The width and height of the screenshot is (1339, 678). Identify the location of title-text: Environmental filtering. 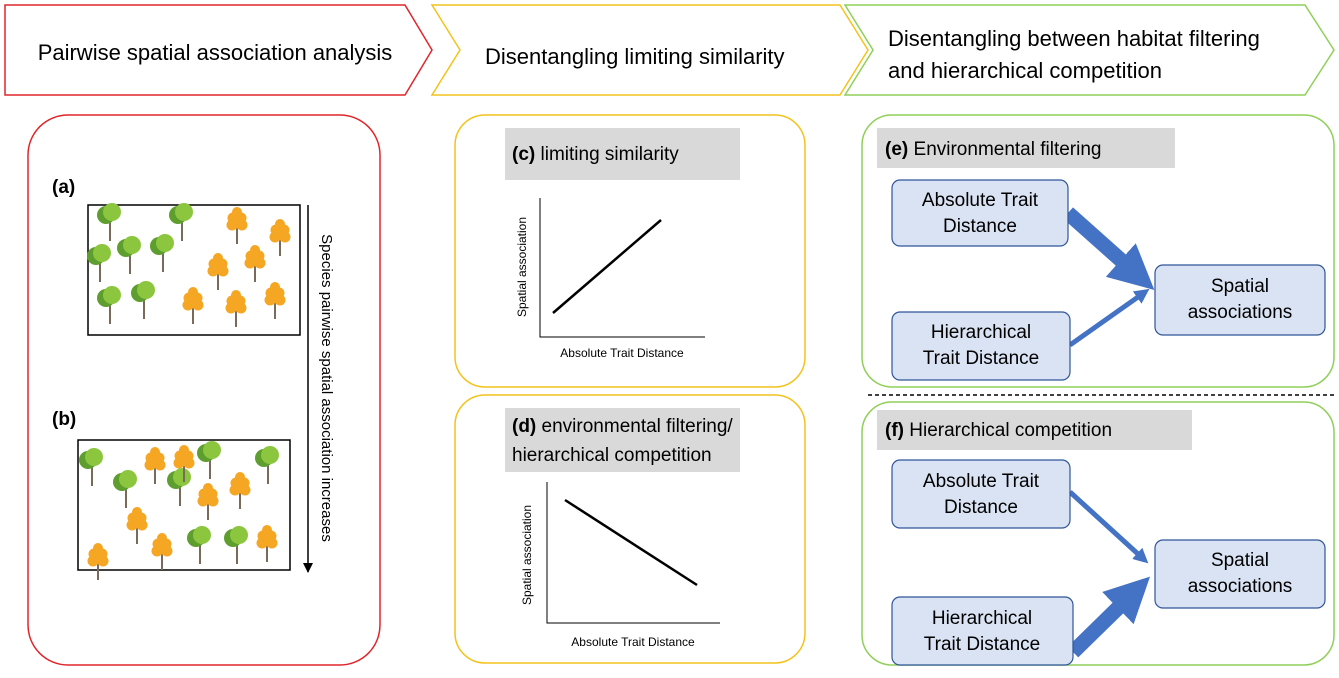
(1008, 149).